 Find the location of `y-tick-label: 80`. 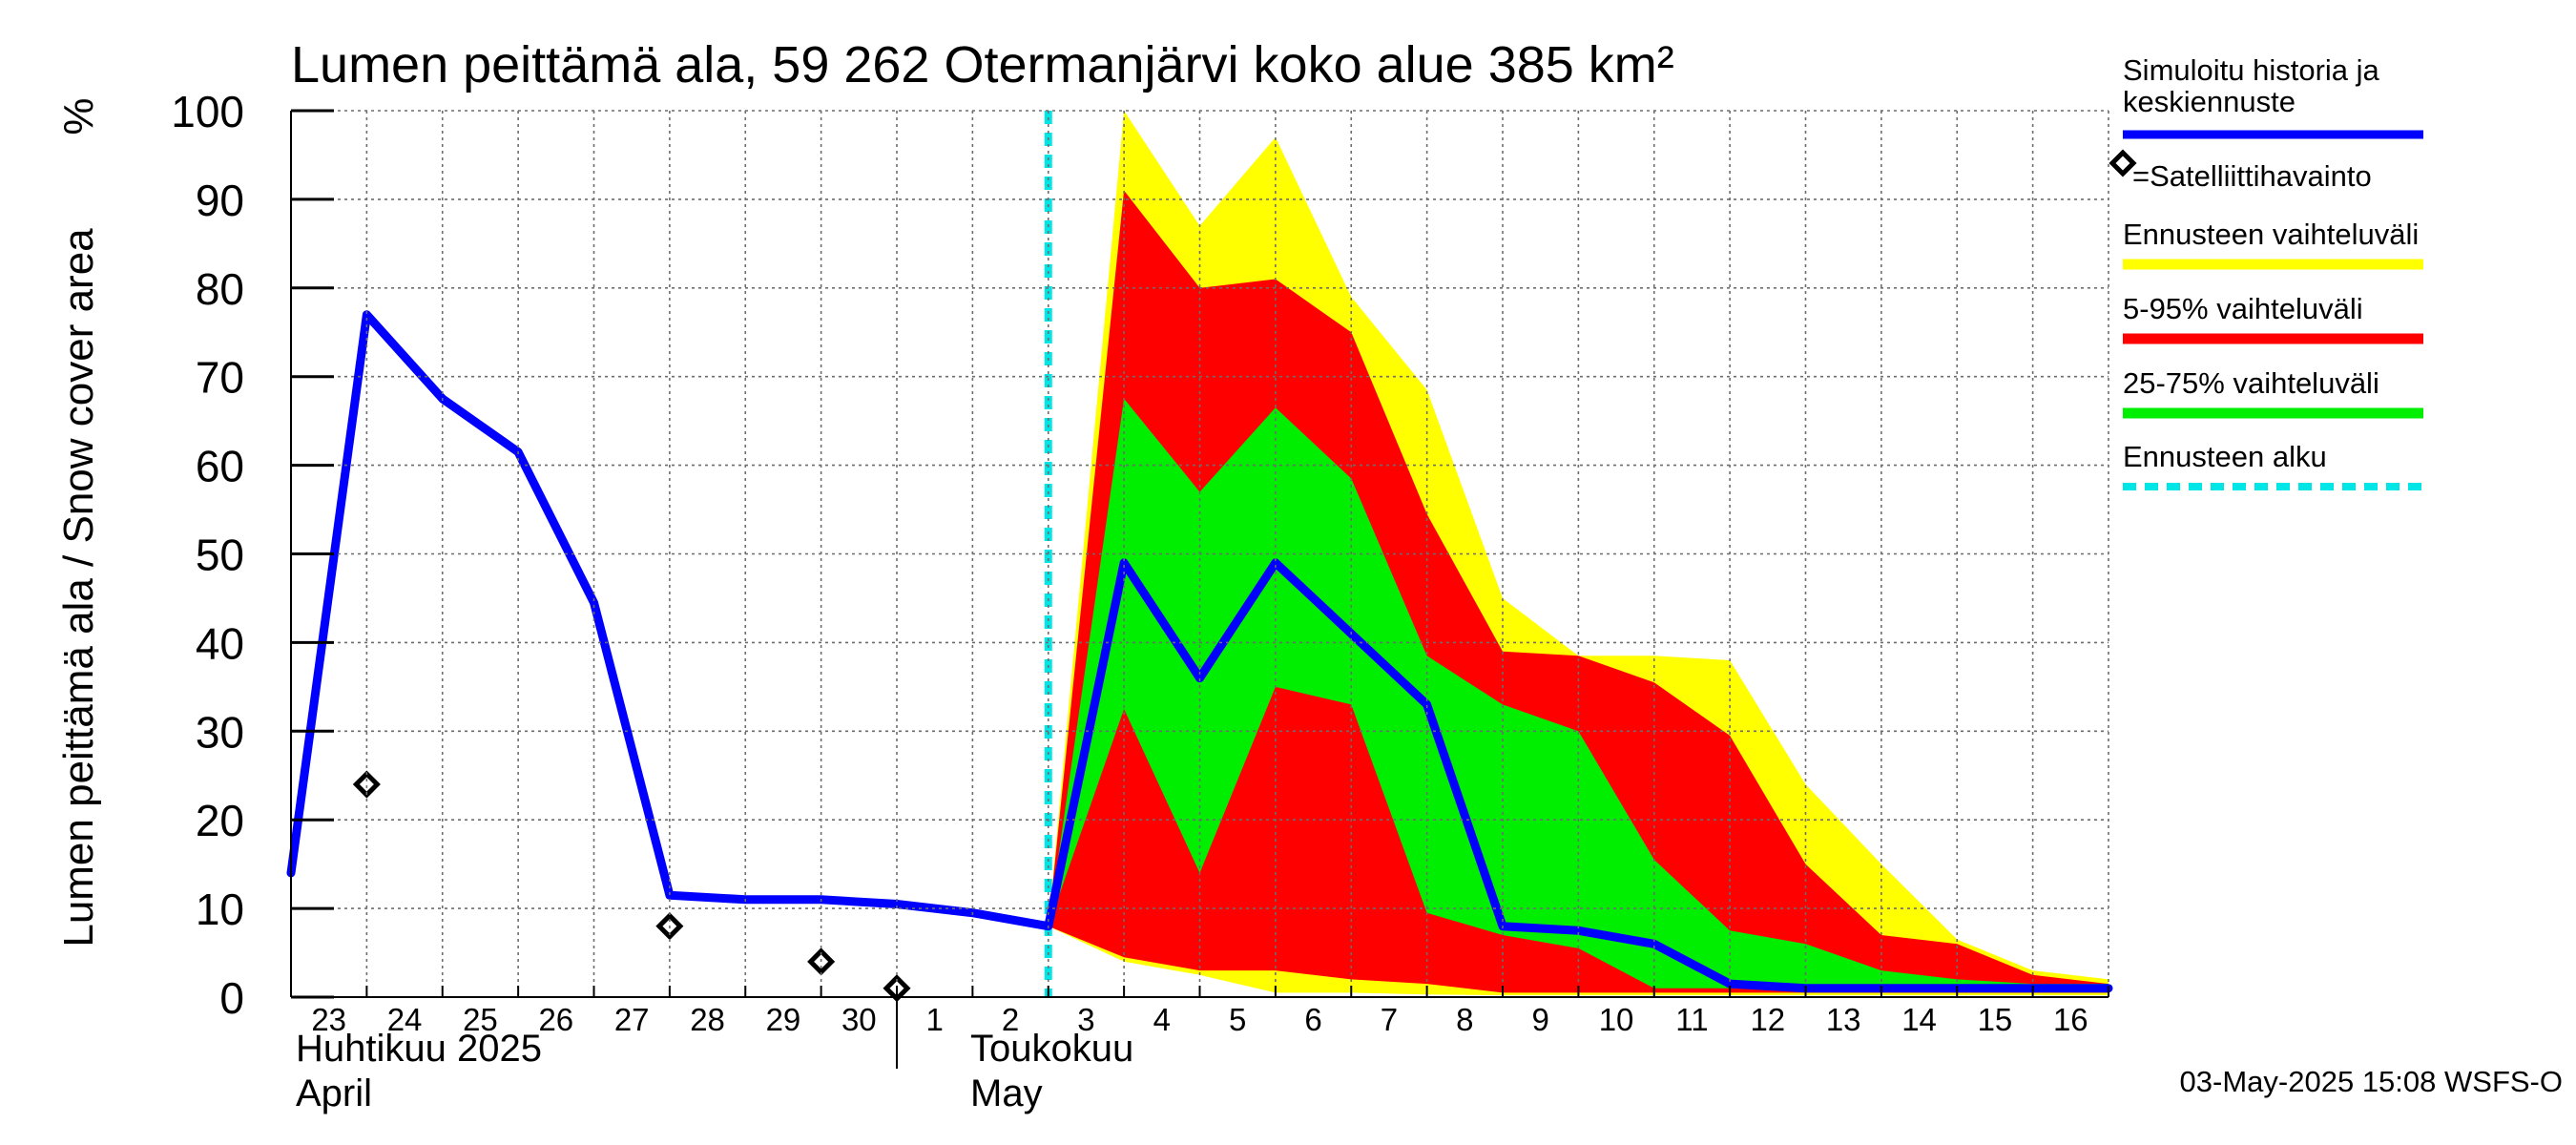

y-tick-label: 80 is located at coordinates (220, 289).